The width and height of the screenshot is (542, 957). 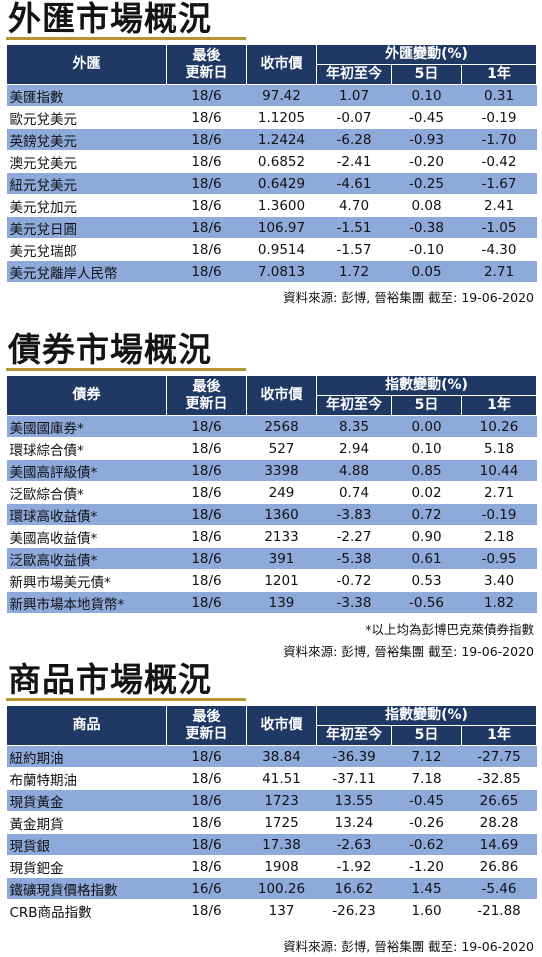 What do you see at coordinates (281, 580) in the screenshot?
I see `bond-cell-close: 1201` at bounding box center [281, 580].